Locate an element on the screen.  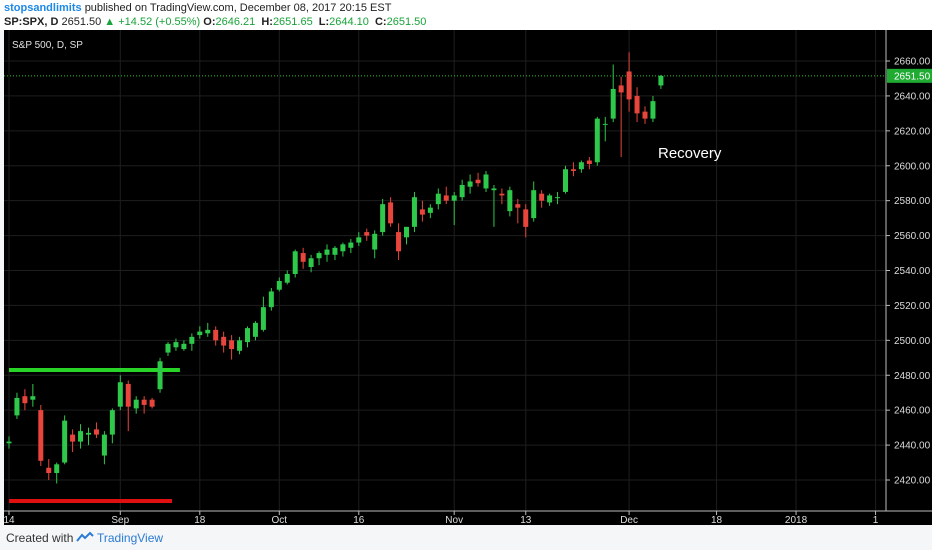
time-tick-label: 14 is located at coordinates (9, 520).